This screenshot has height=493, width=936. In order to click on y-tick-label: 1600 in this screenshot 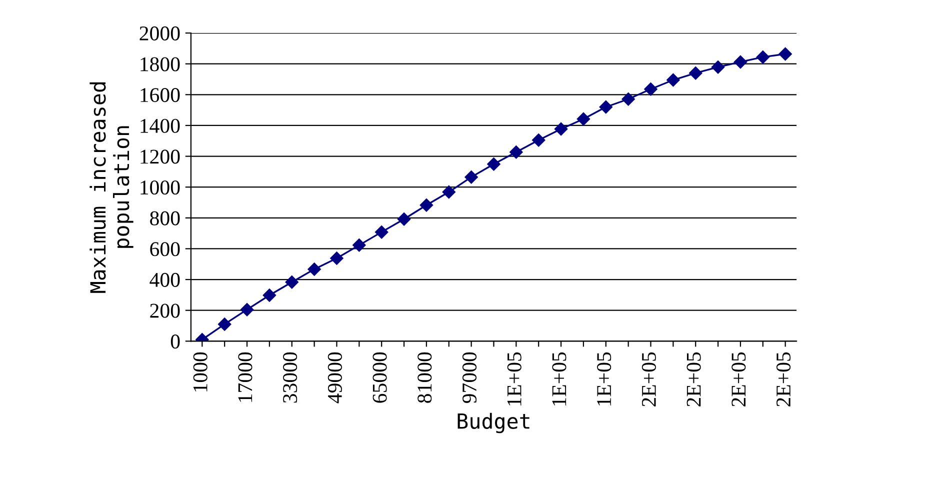, I will do `click(160, 95)`.